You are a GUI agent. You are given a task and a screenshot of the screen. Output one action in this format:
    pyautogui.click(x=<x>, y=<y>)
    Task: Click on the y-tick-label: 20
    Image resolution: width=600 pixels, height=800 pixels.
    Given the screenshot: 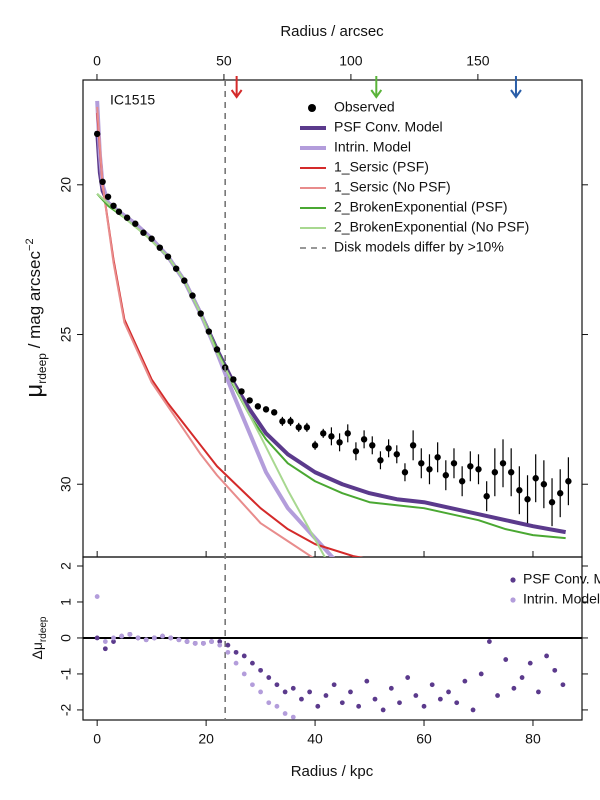 What is the action you would take?
    pyautogui.click(x=66, y=185)
    